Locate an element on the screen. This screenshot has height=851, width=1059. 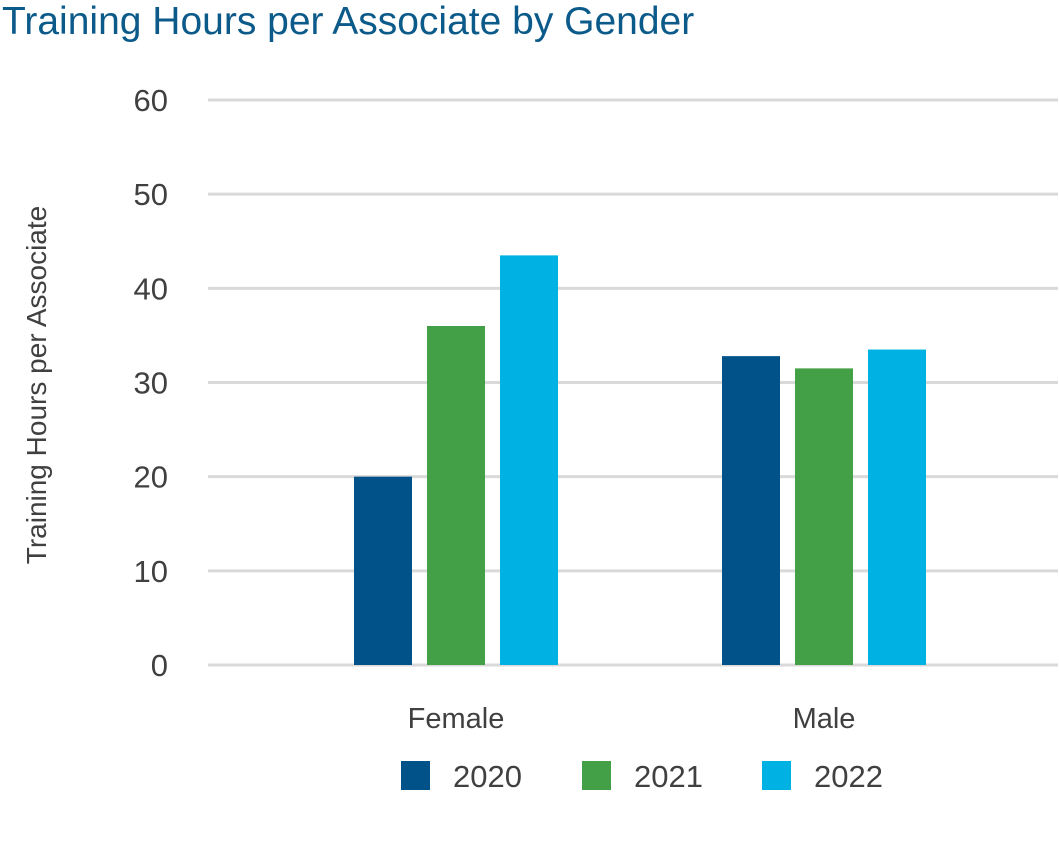
legend-label: 2021 is located at coordinates (668, 776).